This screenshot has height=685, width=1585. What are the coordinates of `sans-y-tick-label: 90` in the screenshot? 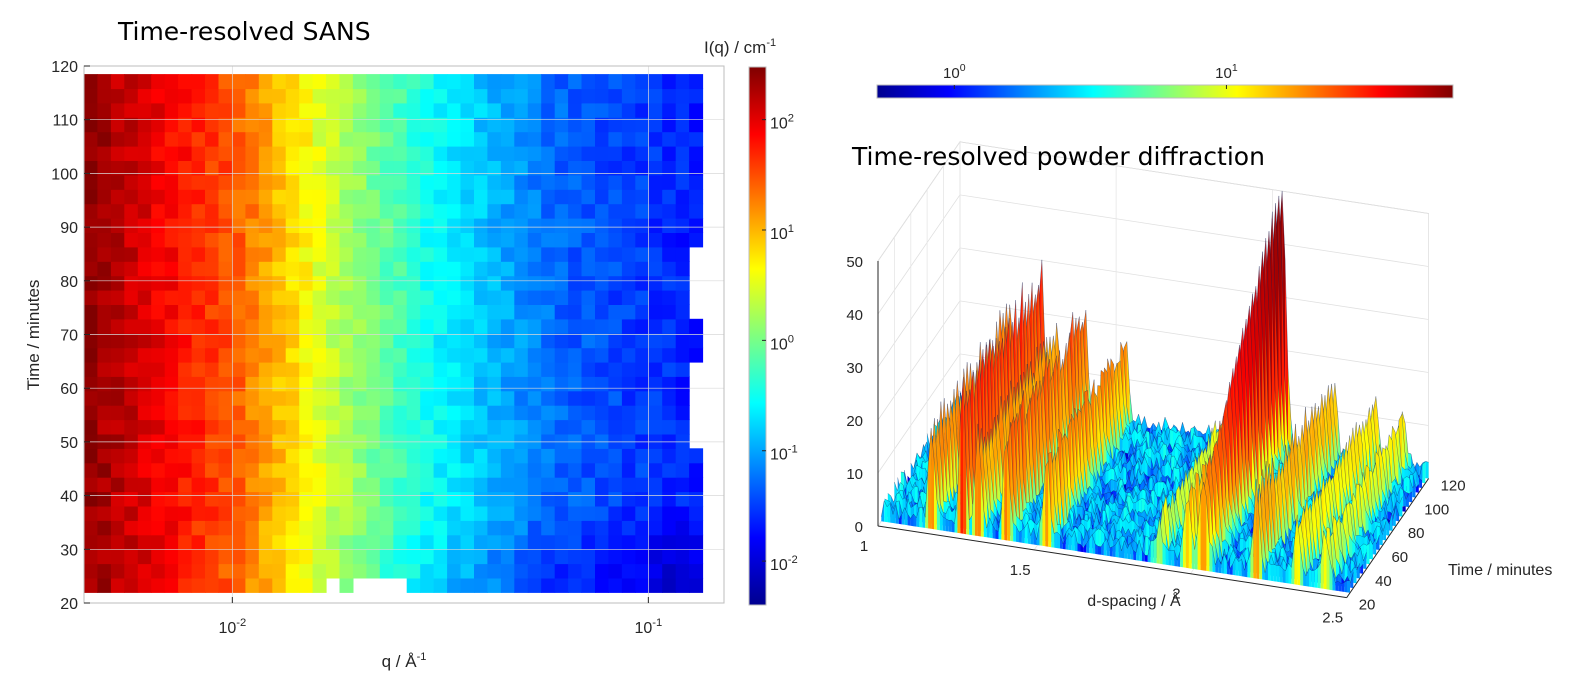 It's located at (69, 228).